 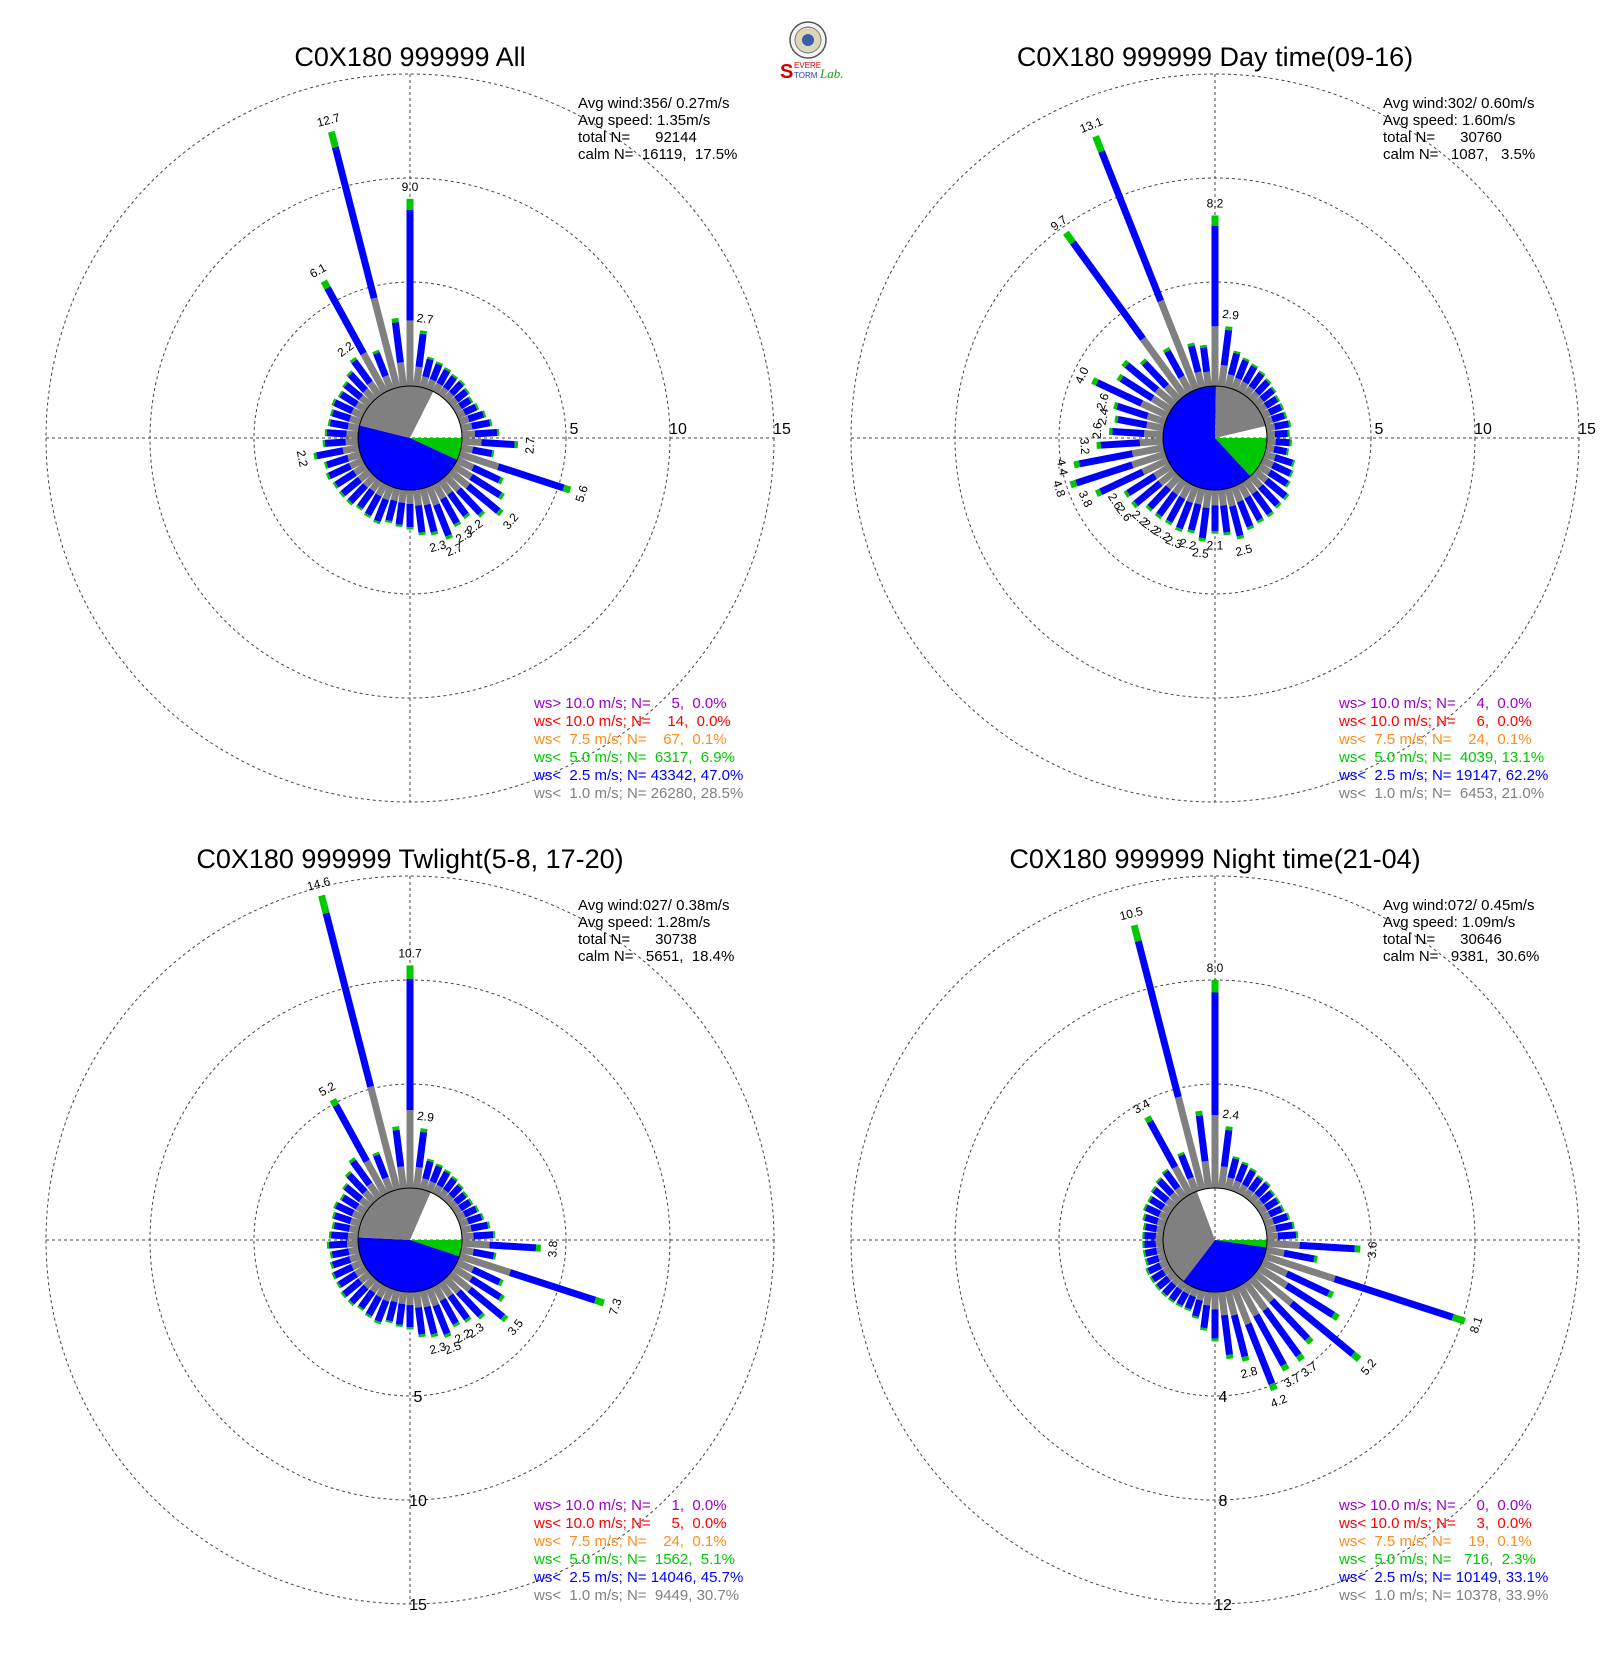 I want to click on stats-line: total N= 30646, so click(x=1442, y=939).